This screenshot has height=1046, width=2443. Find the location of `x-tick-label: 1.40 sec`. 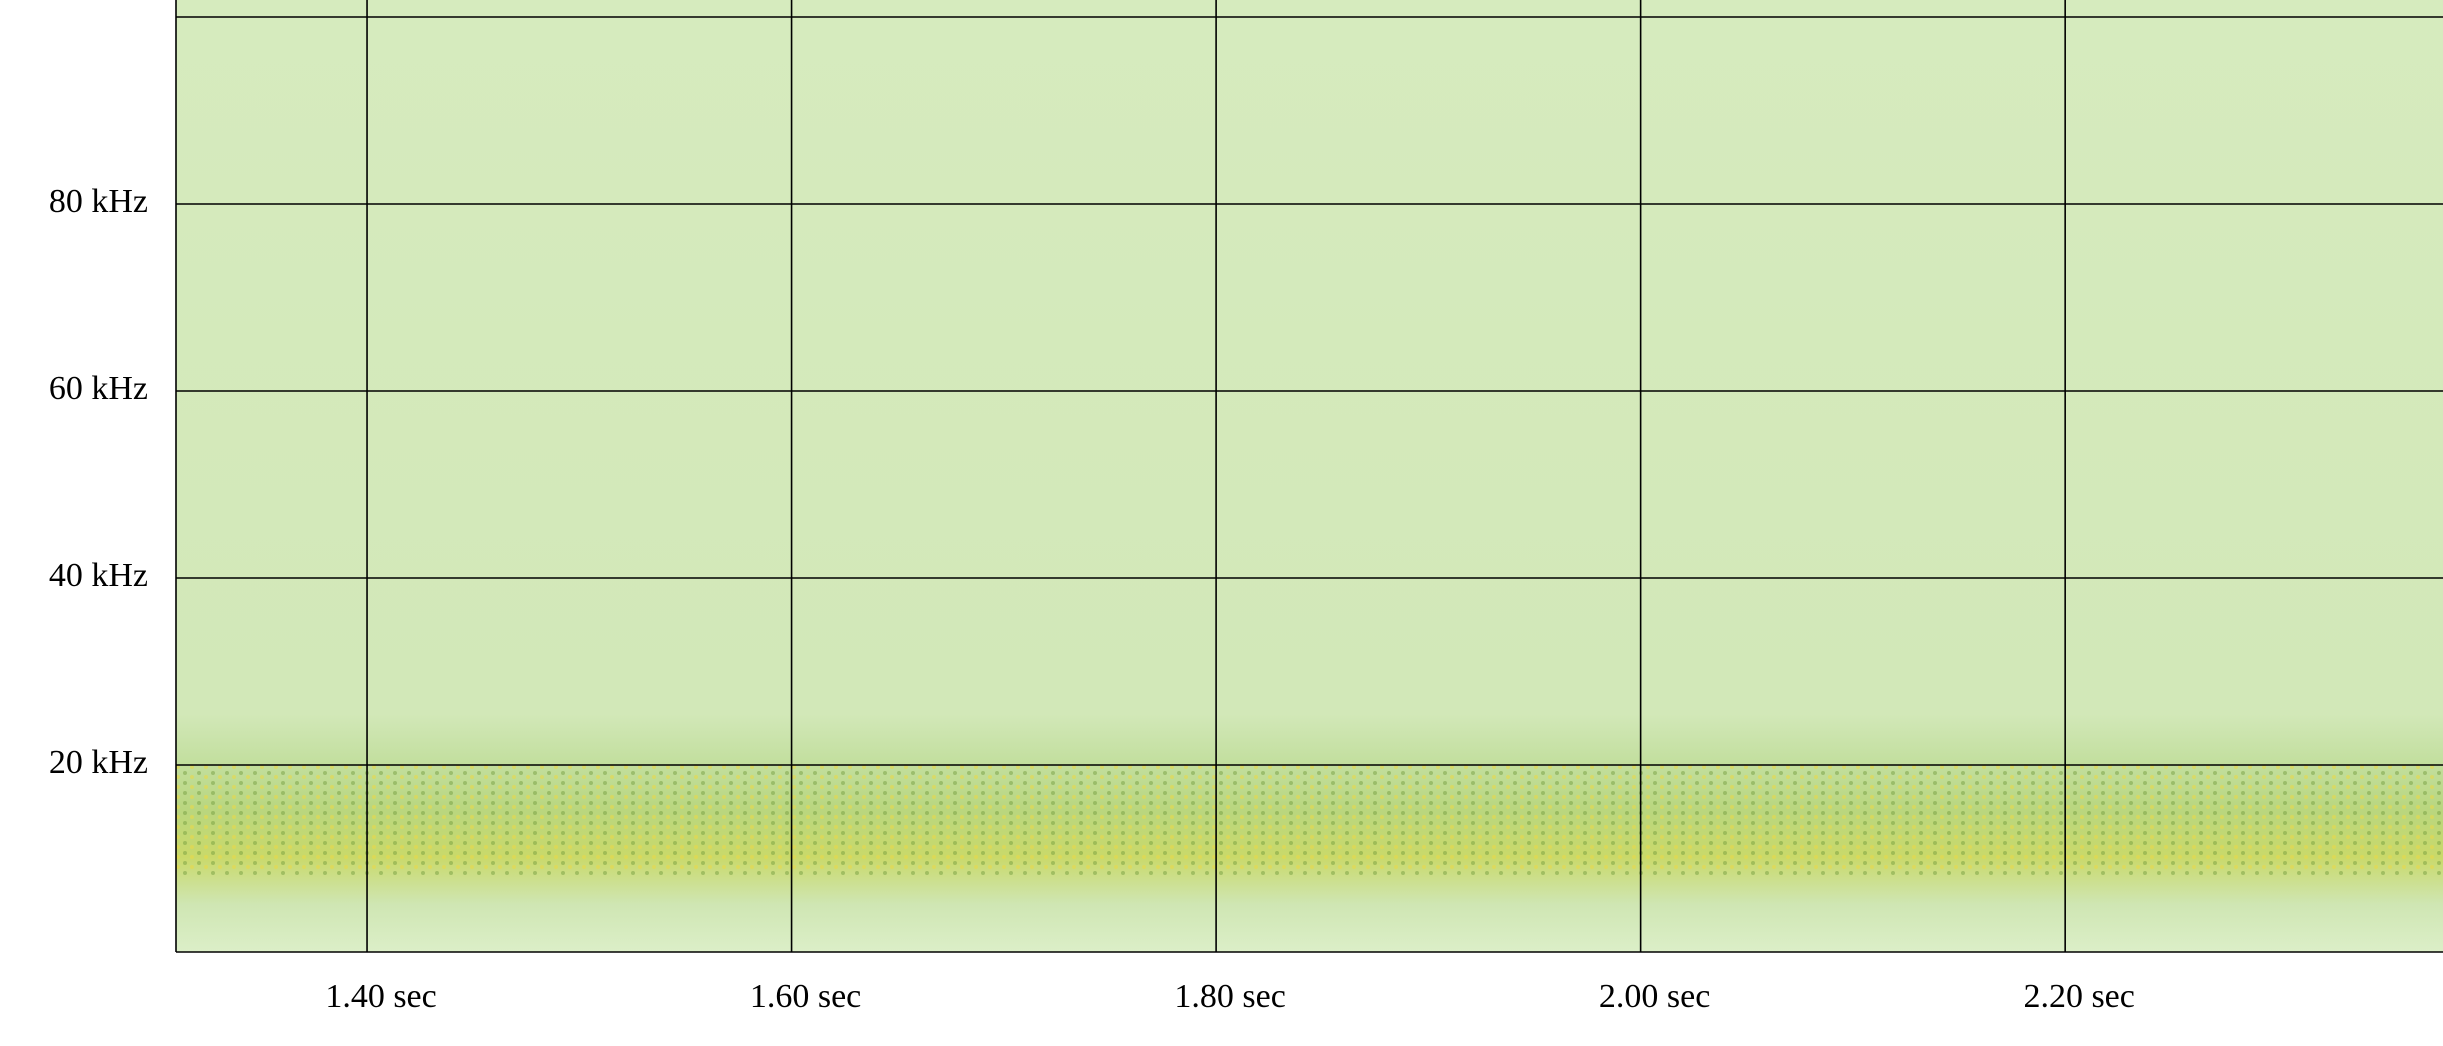

x-tick-label: 1.40 sec is located at coordinates (380, 996).